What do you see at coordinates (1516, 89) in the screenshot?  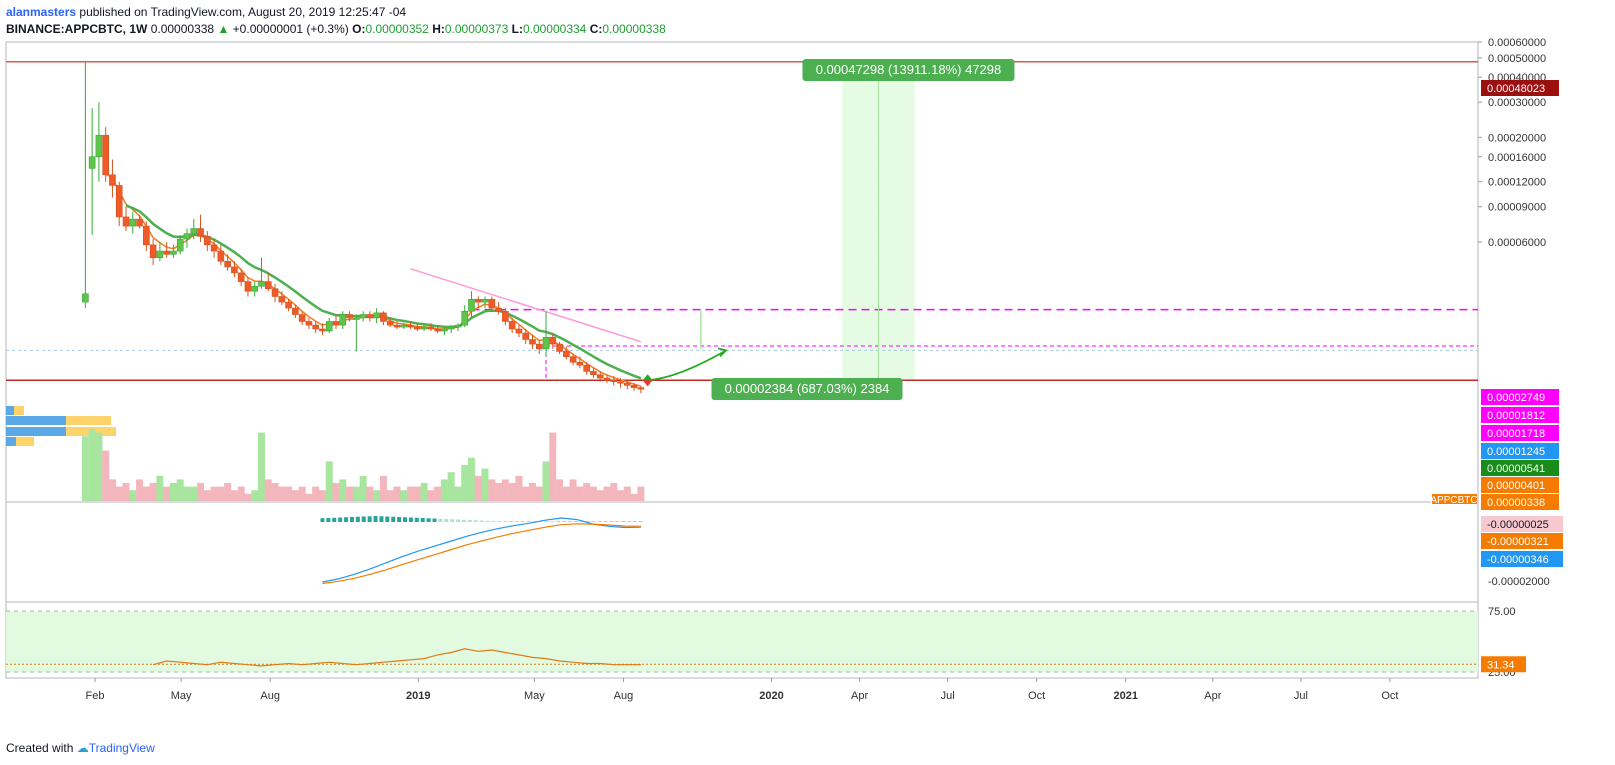 I see `price-label: 0.00048023` at bounding box center [1516, 89].